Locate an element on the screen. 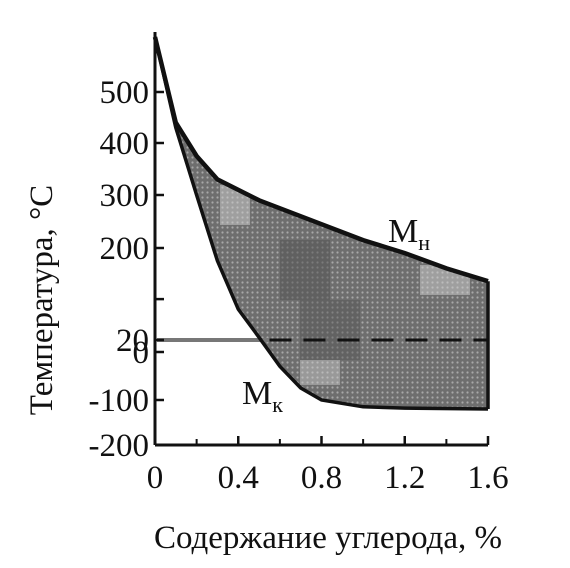 Image resolution: width=570 pixels, height=568 pixels. x-tick-label: 1.2 is located at coordinates (404, 478).